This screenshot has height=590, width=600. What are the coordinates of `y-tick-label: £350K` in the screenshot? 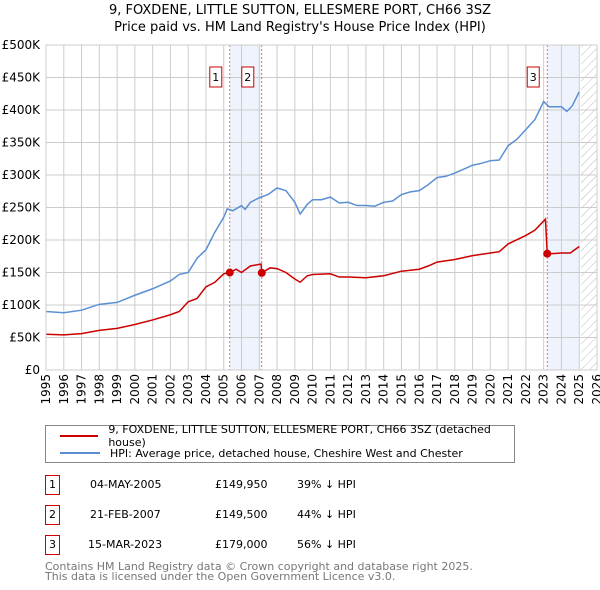 It's located at (22, 143).